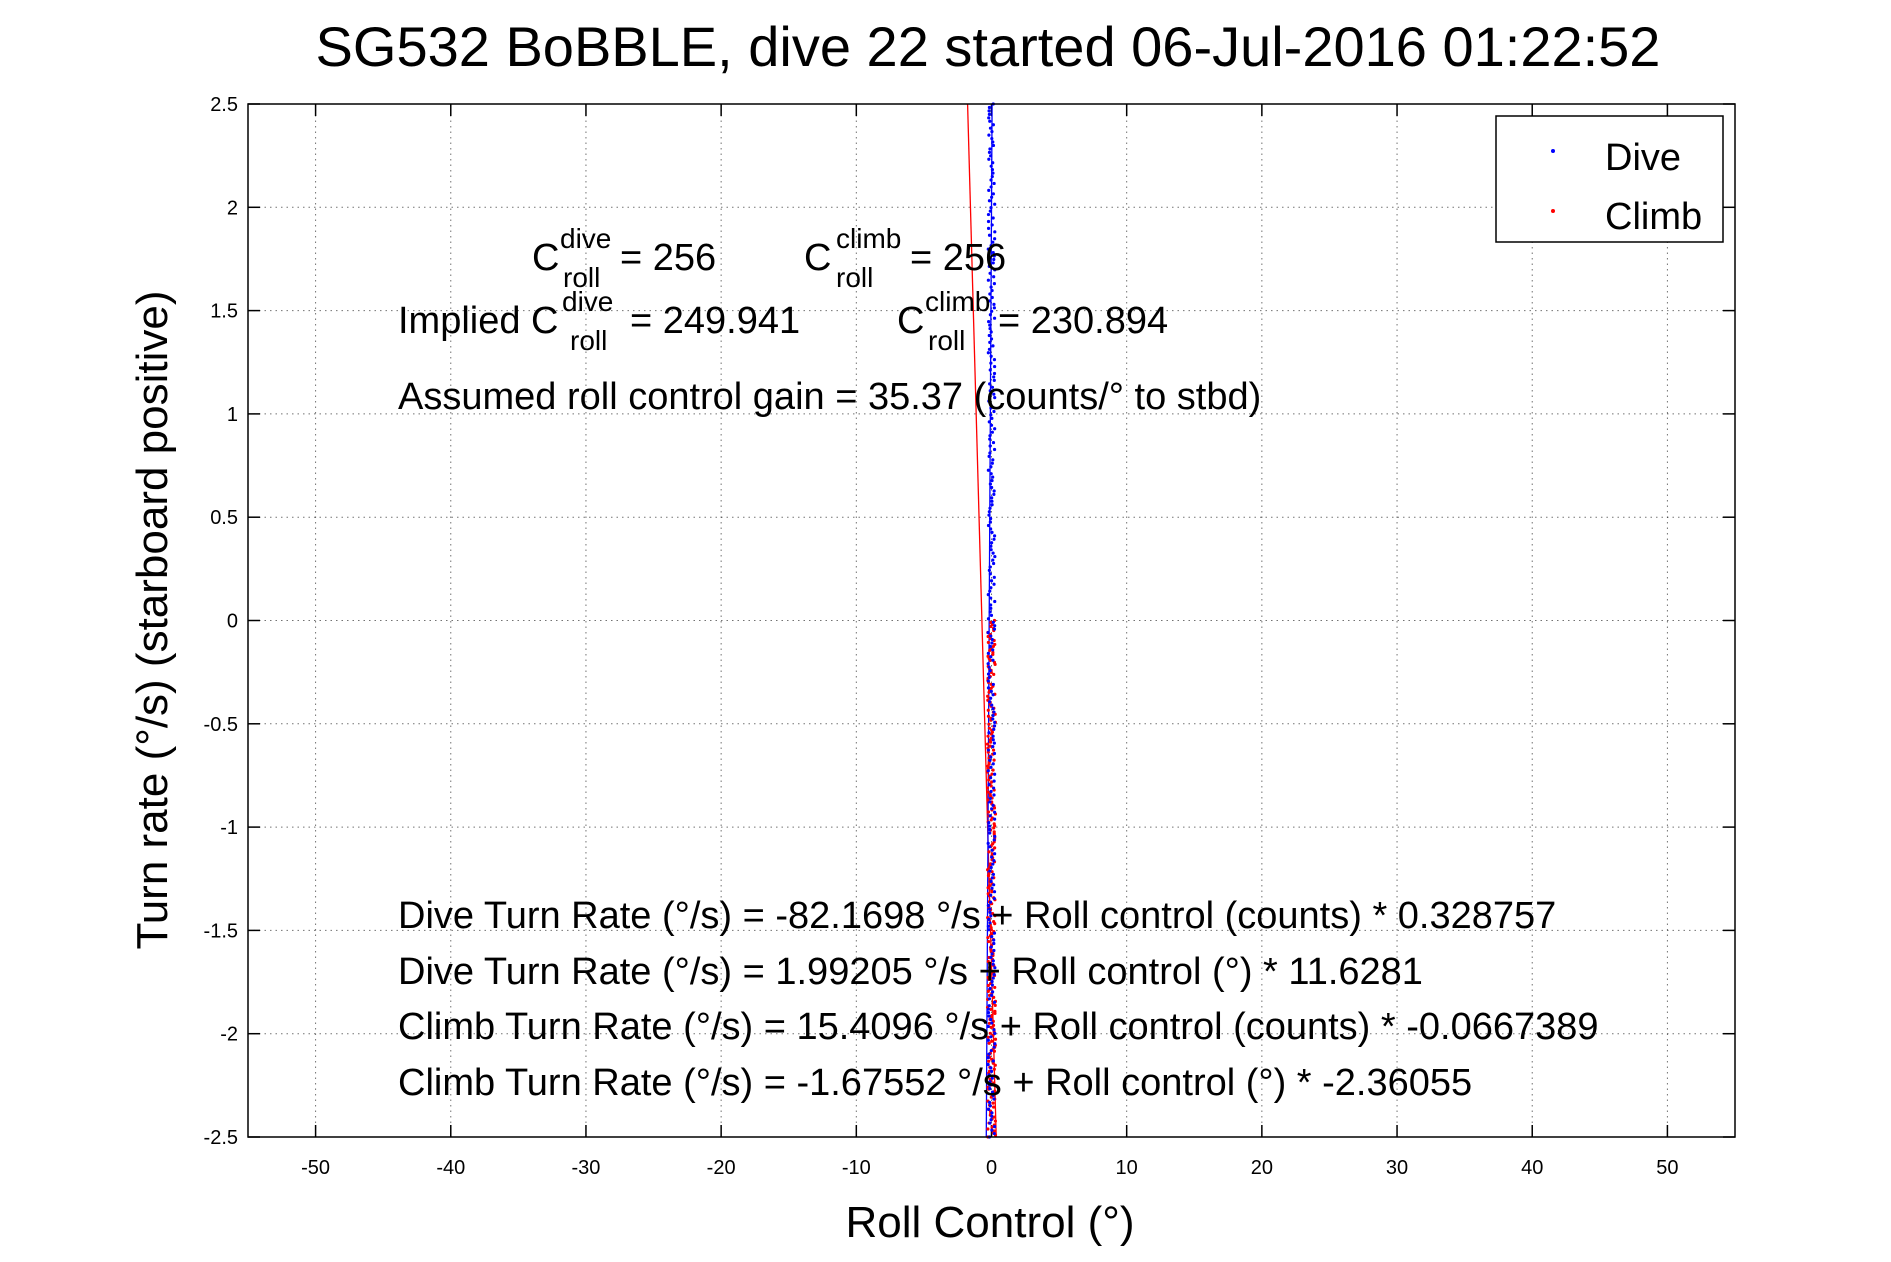 The image size is (1891, 1262). What do you see at coordinates (586, 1168) in the screenshot?
I see `x-tick-label: -30` at bounding box center [586, 1168].